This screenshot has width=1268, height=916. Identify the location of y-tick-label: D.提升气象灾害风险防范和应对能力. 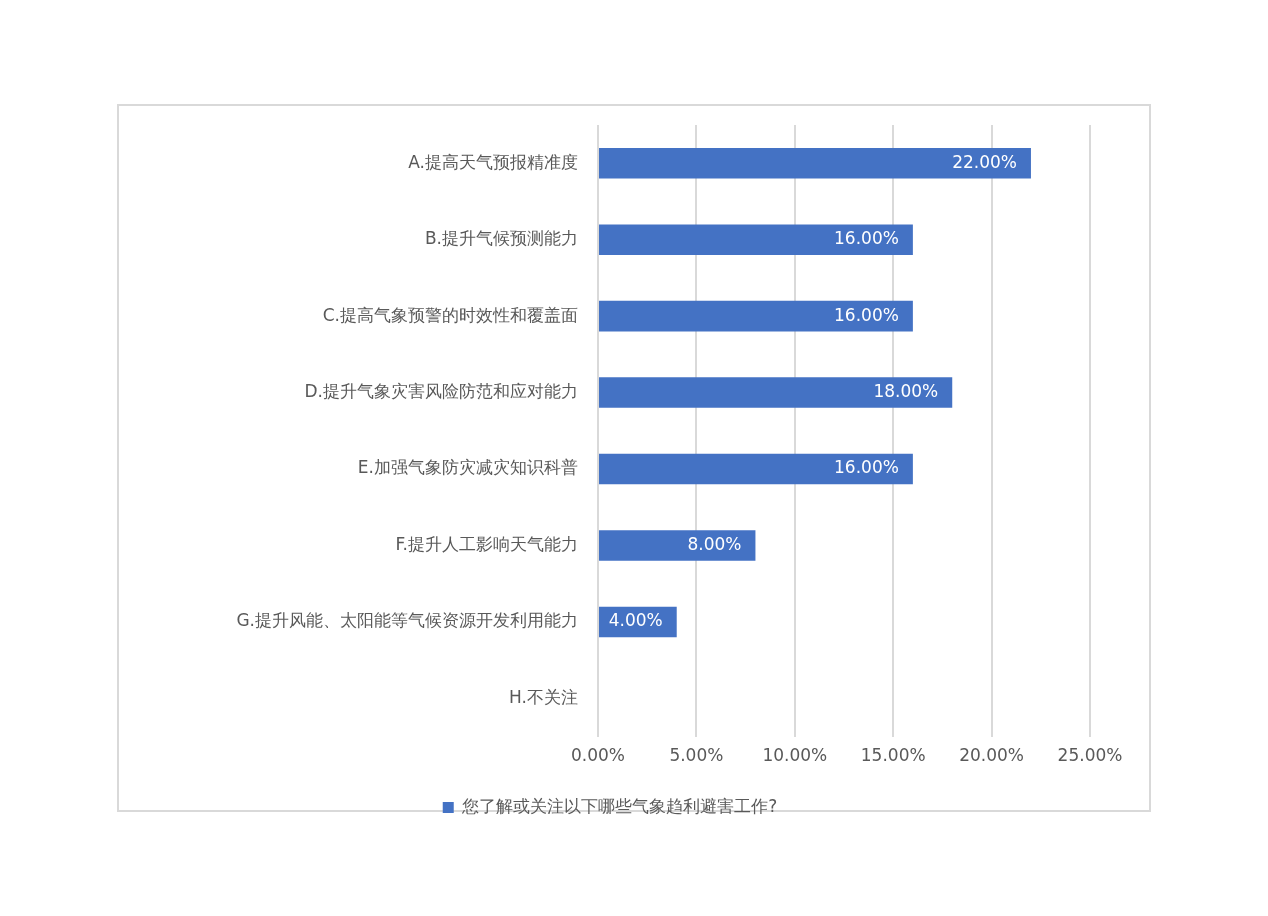
(441, 391).